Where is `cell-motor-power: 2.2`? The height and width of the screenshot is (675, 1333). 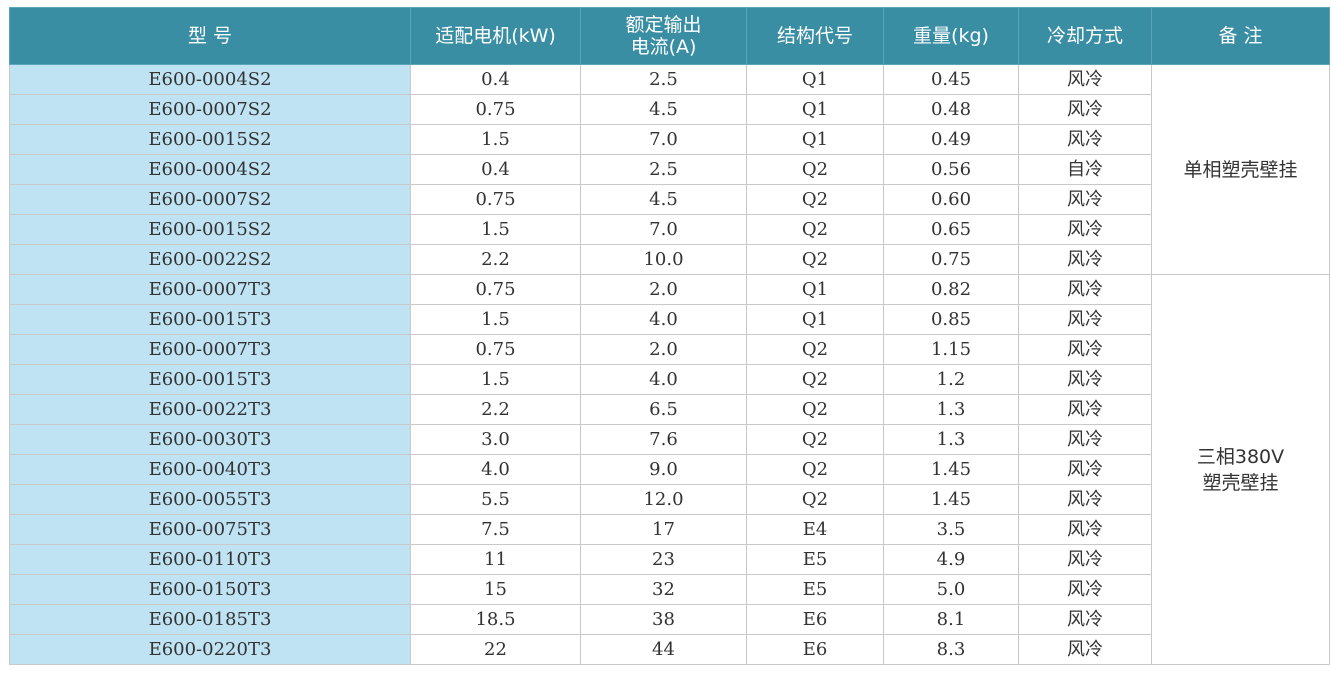
cell-motor-power: 2.2 is located at coordinates (495, 259).